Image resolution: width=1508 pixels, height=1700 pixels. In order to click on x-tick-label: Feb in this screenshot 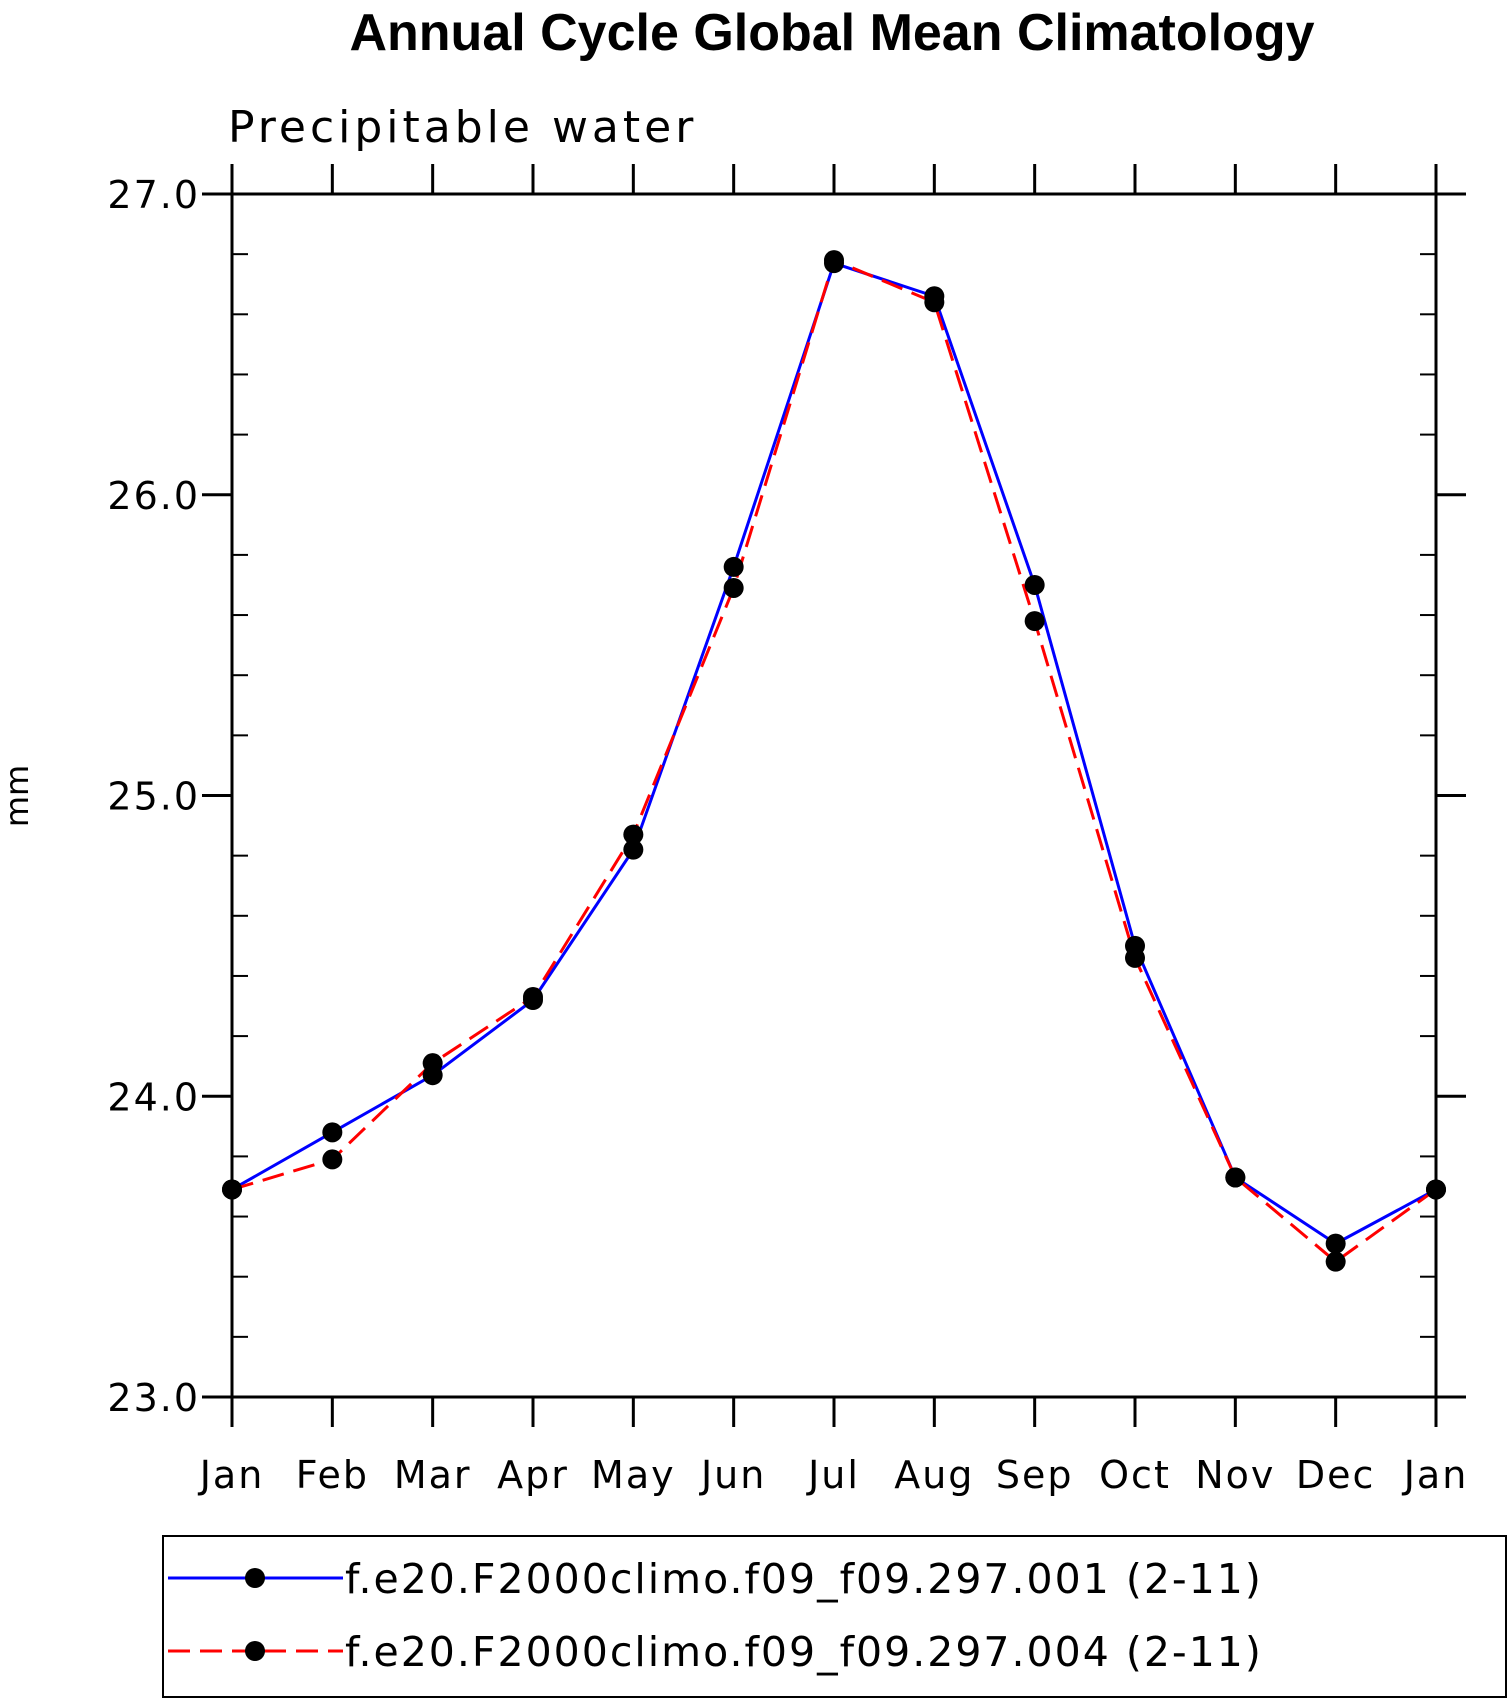, I will do `click(332, 1475)`.